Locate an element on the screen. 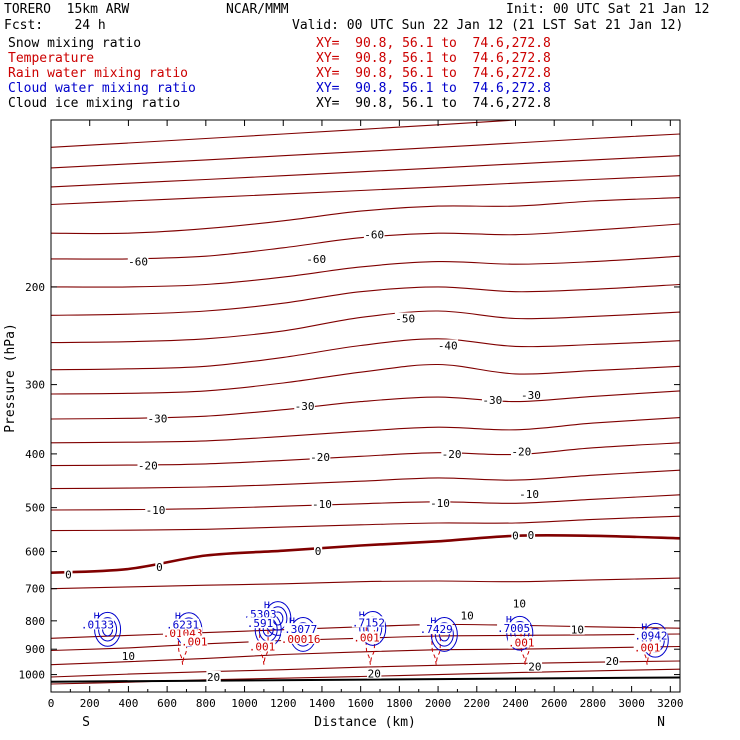 The height and width of the screenshot is (740, 740). isotherm-label-5: -30 is located at coordinates (158, 418).